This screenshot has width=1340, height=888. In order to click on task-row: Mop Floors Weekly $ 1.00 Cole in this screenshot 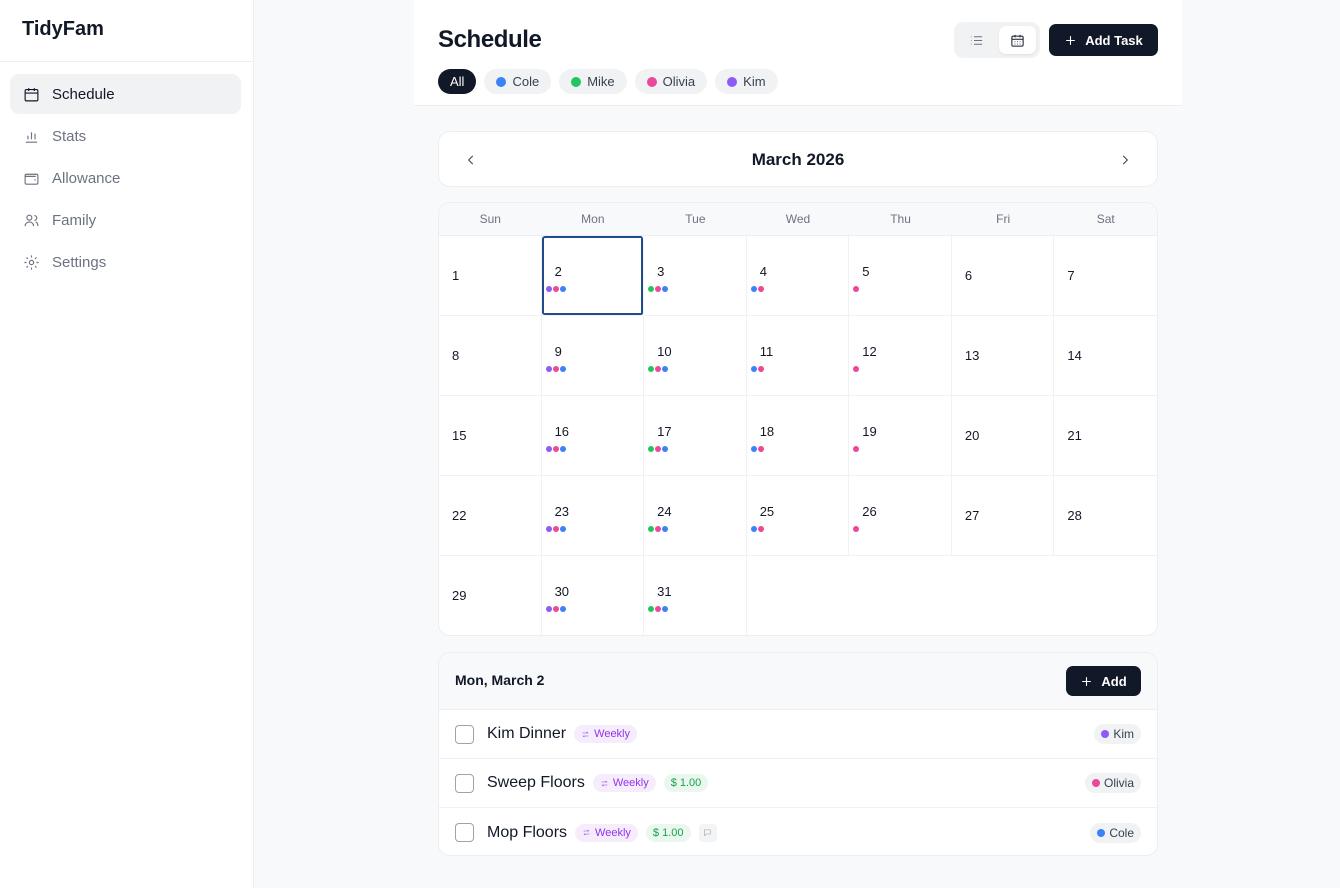, I will do `click(798, 831)`.